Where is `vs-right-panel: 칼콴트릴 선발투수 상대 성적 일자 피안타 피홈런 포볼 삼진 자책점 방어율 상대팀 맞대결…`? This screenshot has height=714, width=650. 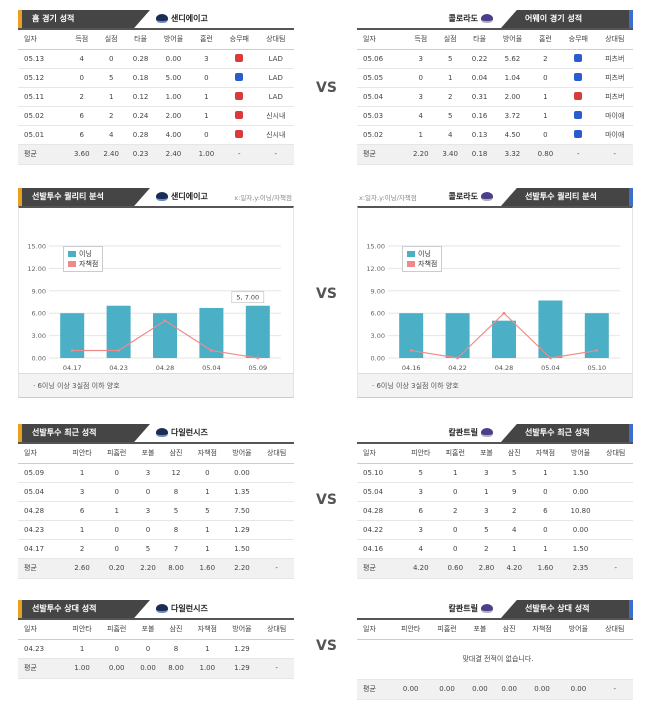 vs-right-panel: 칼콴트릴 선발투수 상대 성적 일자 피안타 피홈런 포볼 삼진 자책점 방어율 상대팀 맞대결… is located at coordinates (495, 650).